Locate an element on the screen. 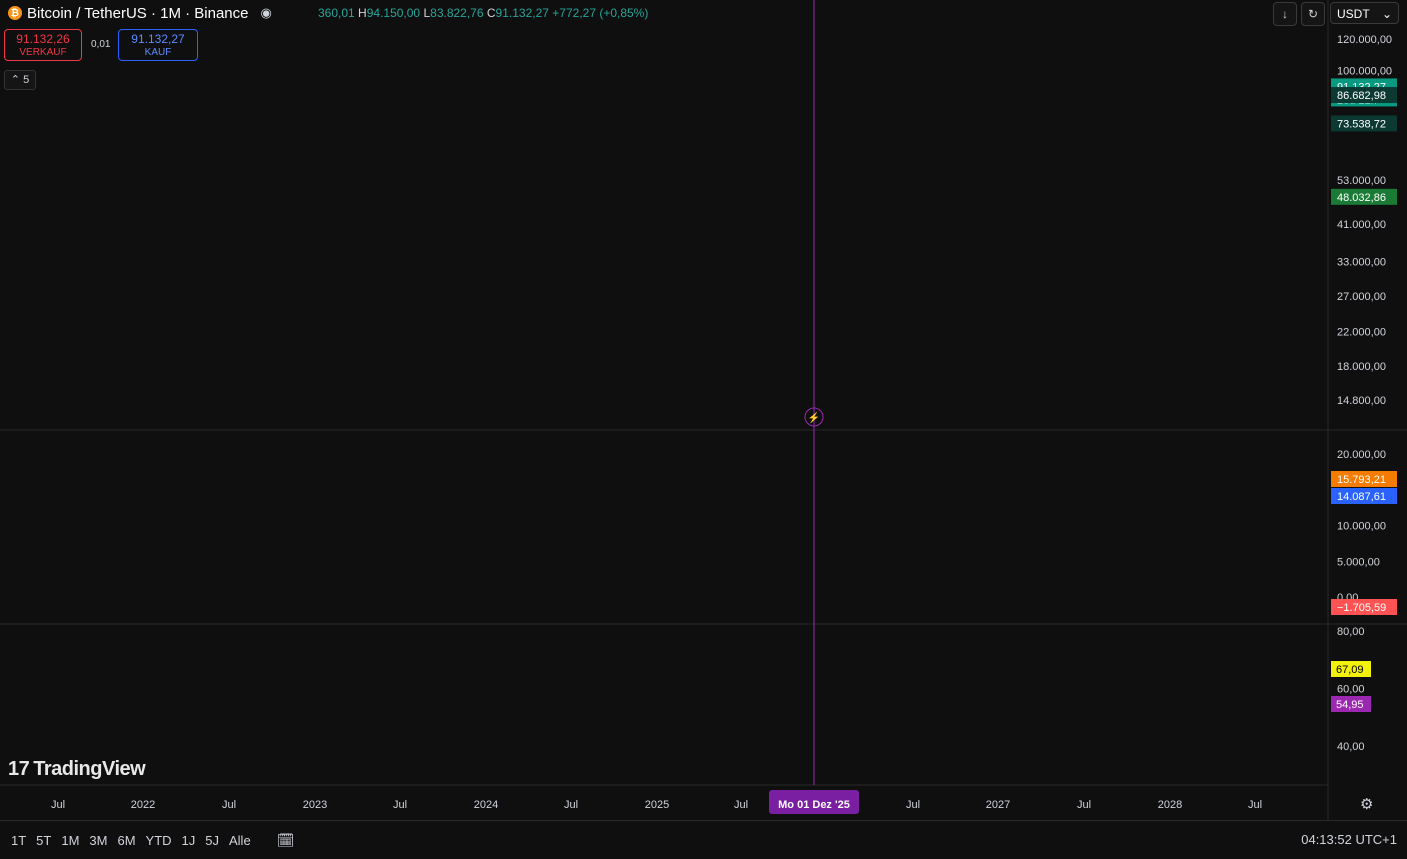 The width and height of the screenshot is (1407, 859). time-axis-label: 2027 is located at coordinates (998, 805).